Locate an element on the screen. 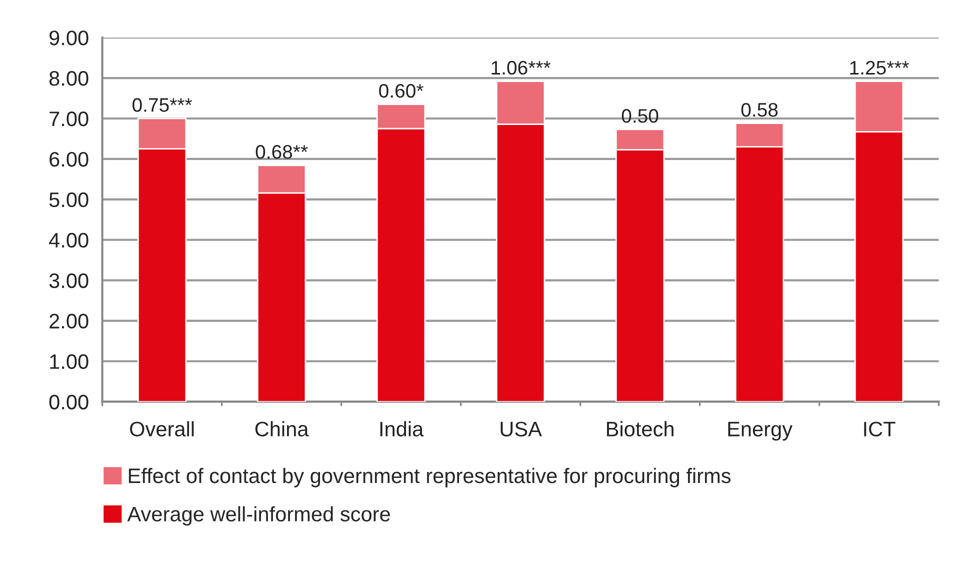 The width and height of the screenshot is (956, 578). data-label: 1.25*** is located at coordinates (880, 67).